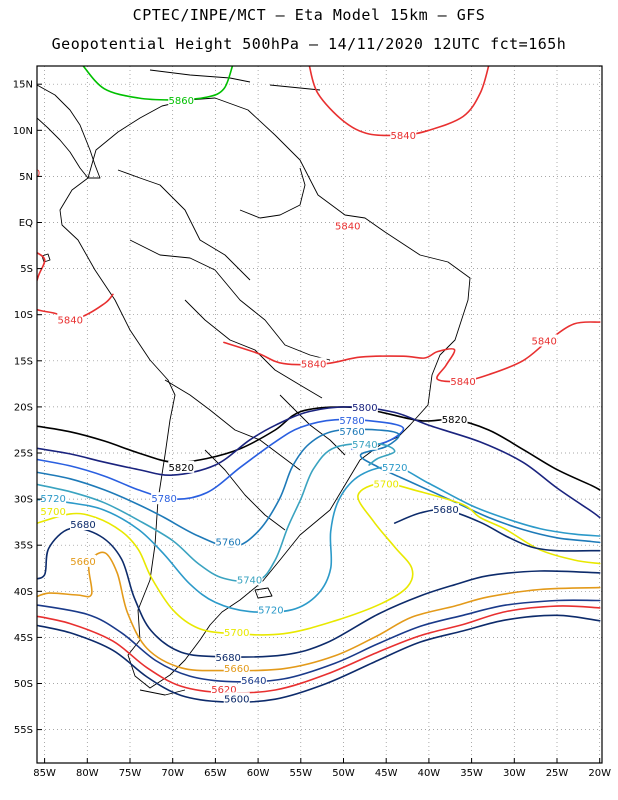 This screenshot has height=800, width=618. Describe the element at coordinates (23, 638) in the screenshot. I see `lat-tick-label: 45S` at that location.